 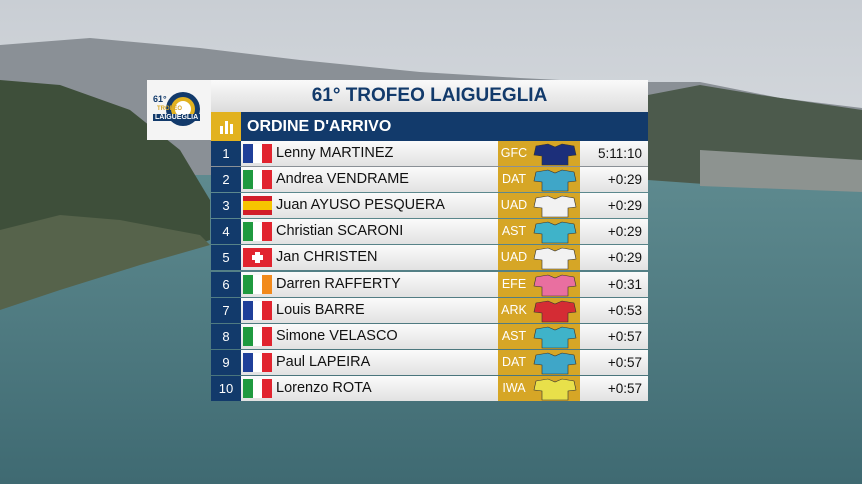 I want to click on result-row: 1 Lenny MARTINEZ GFC 5:11:10, so click(x=429, y=153).